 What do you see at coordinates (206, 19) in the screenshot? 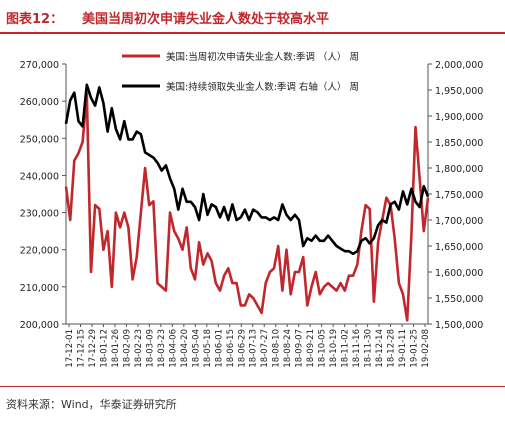
I see `figure-title: 美国当周初次申请失业金人数处于较高水平` at bounding box center [206, 19].